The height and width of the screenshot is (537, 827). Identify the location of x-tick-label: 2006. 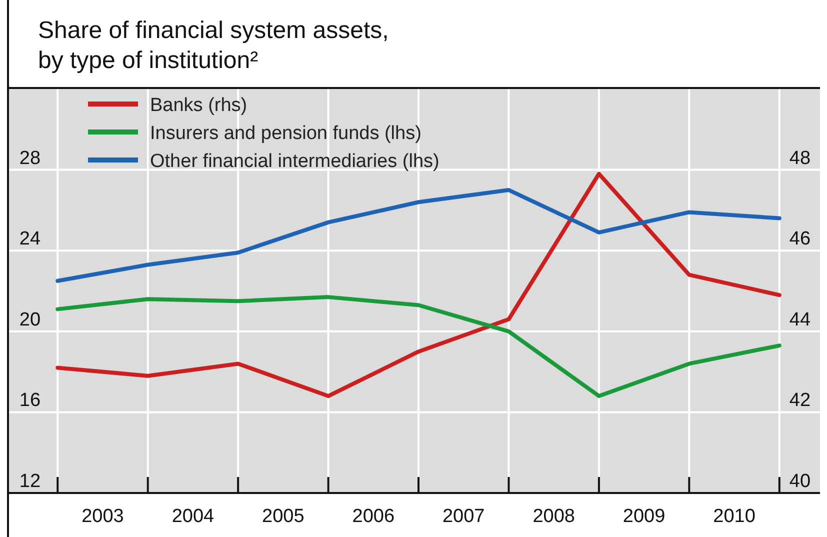
(373, 516).